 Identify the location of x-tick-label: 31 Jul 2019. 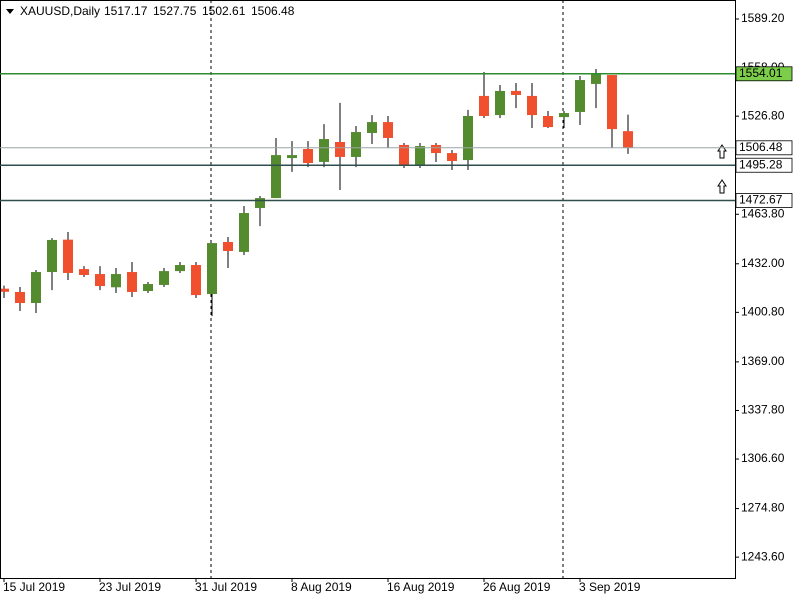
(226, 587).